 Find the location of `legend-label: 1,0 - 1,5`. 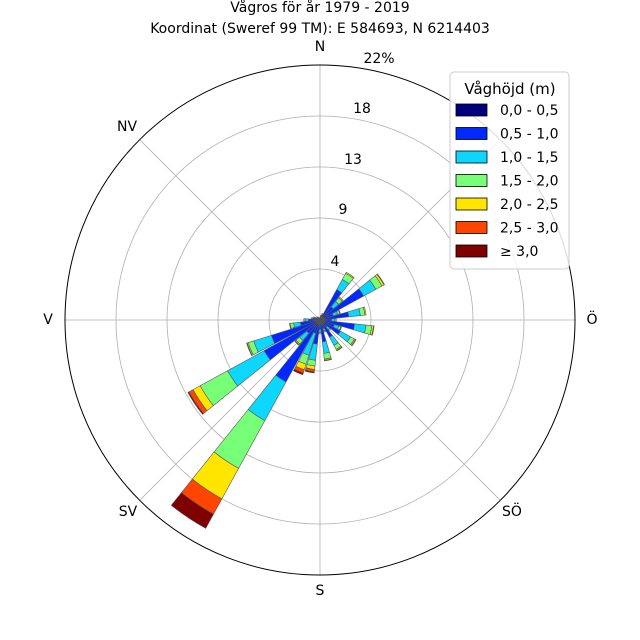

legend-label: 1,0 - 1,5 is located at coordinates (529, 158).